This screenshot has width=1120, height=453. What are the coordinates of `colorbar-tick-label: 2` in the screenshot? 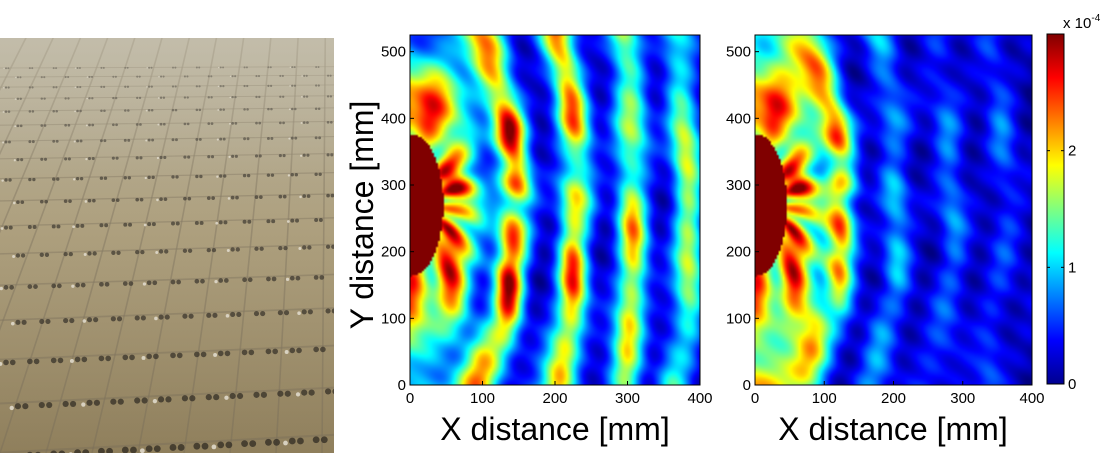 It's located at (1072, 151).